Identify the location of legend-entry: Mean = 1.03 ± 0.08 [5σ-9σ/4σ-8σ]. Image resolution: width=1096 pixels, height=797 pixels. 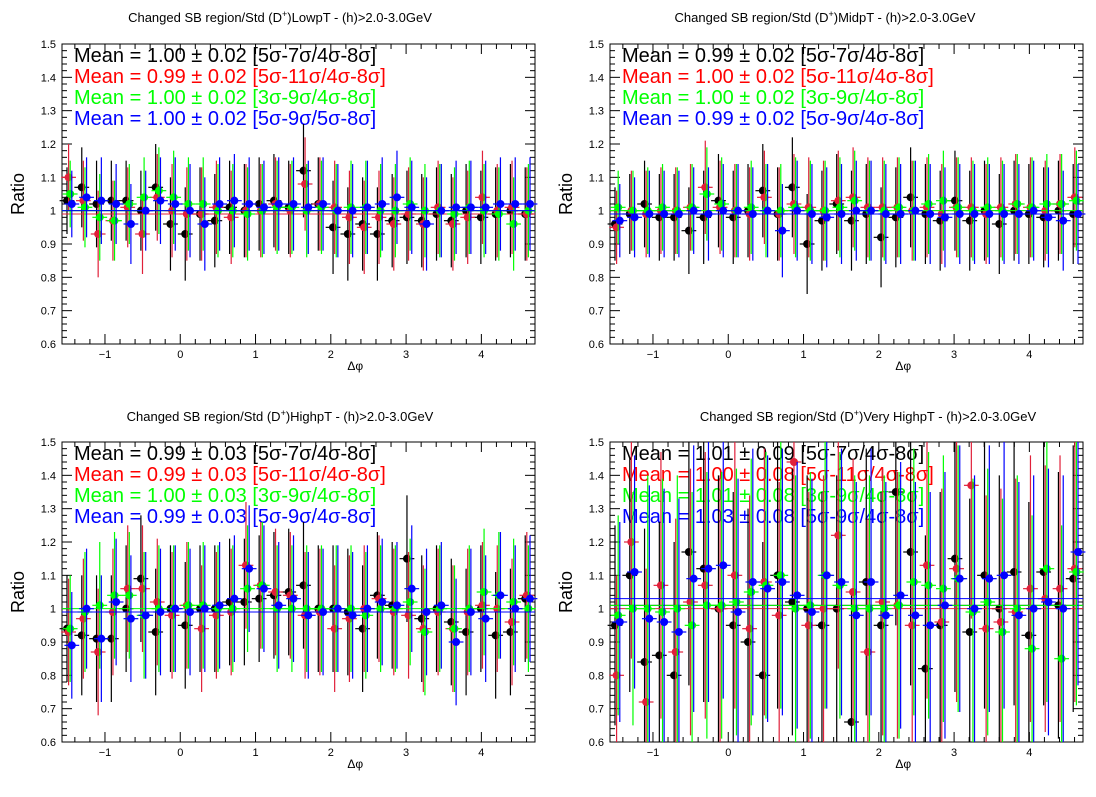
(773, 517).